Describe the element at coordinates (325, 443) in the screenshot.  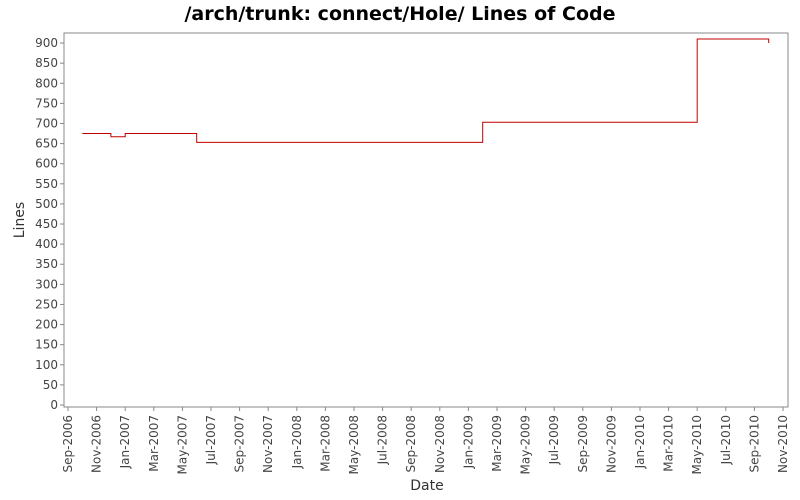
I see `x-tick-label: Mar-2008` at that location.